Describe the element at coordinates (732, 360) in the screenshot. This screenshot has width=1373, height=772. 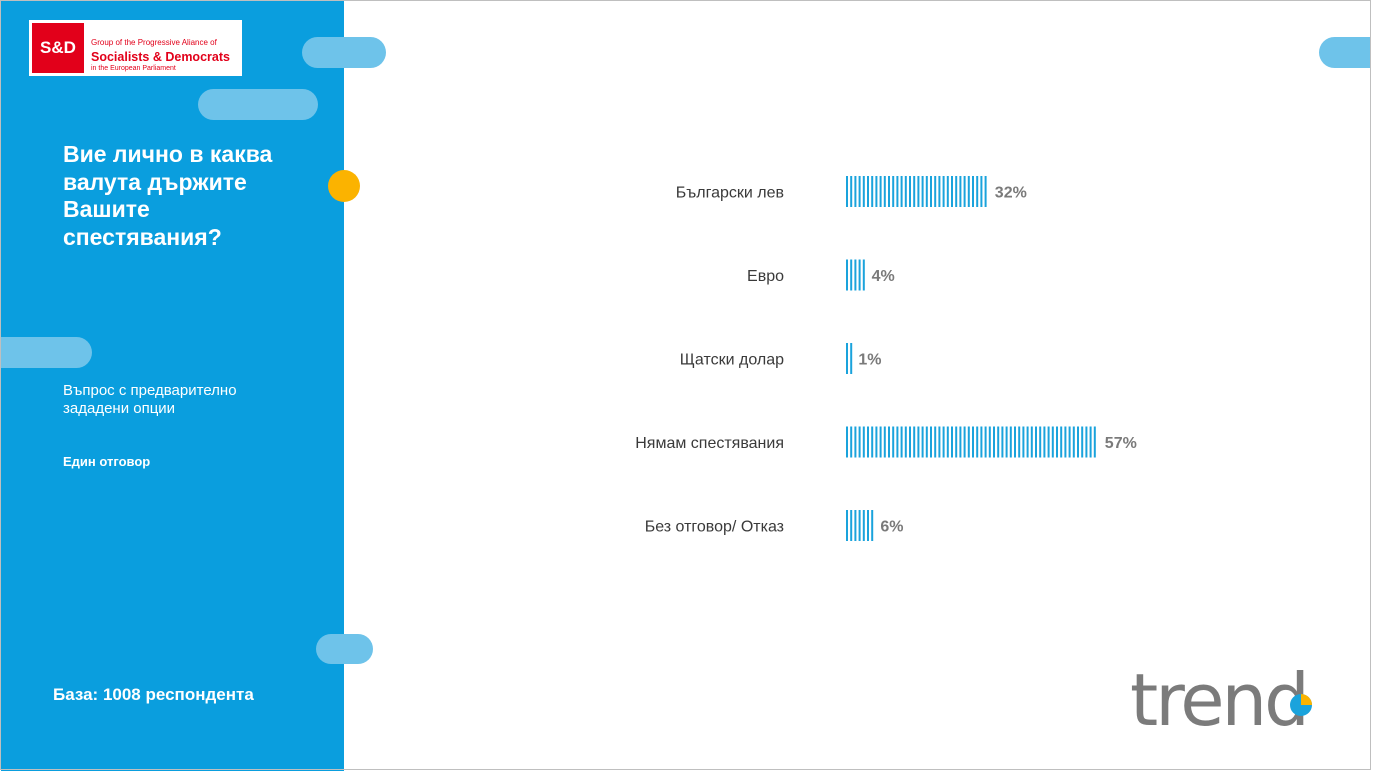
I see `category-label: Щатски долар` at that location.